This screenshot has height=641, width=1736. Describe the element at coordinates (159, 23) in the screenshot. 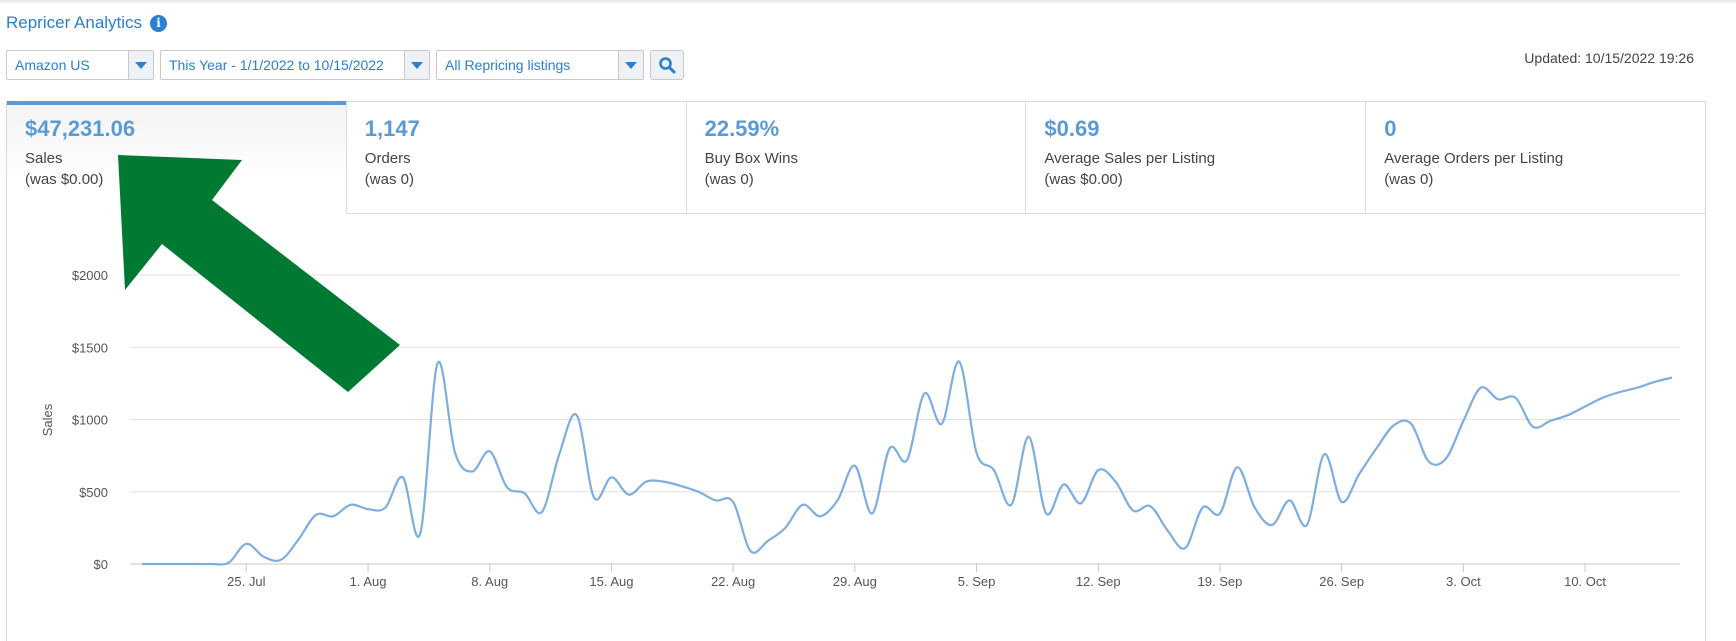

I see `info-icon: i` at that location.